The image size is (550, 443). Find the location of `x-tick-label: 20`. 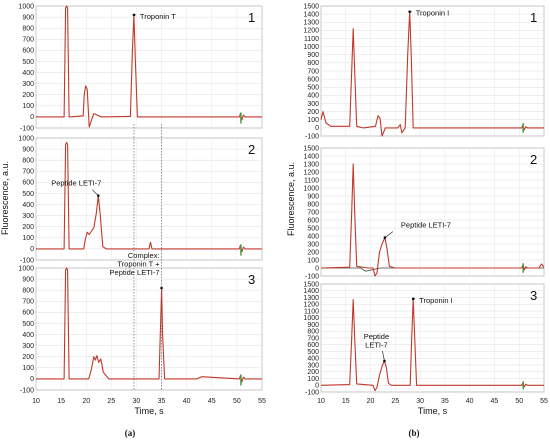

x-tick-label: 20 is located at coordinates (371, 401).